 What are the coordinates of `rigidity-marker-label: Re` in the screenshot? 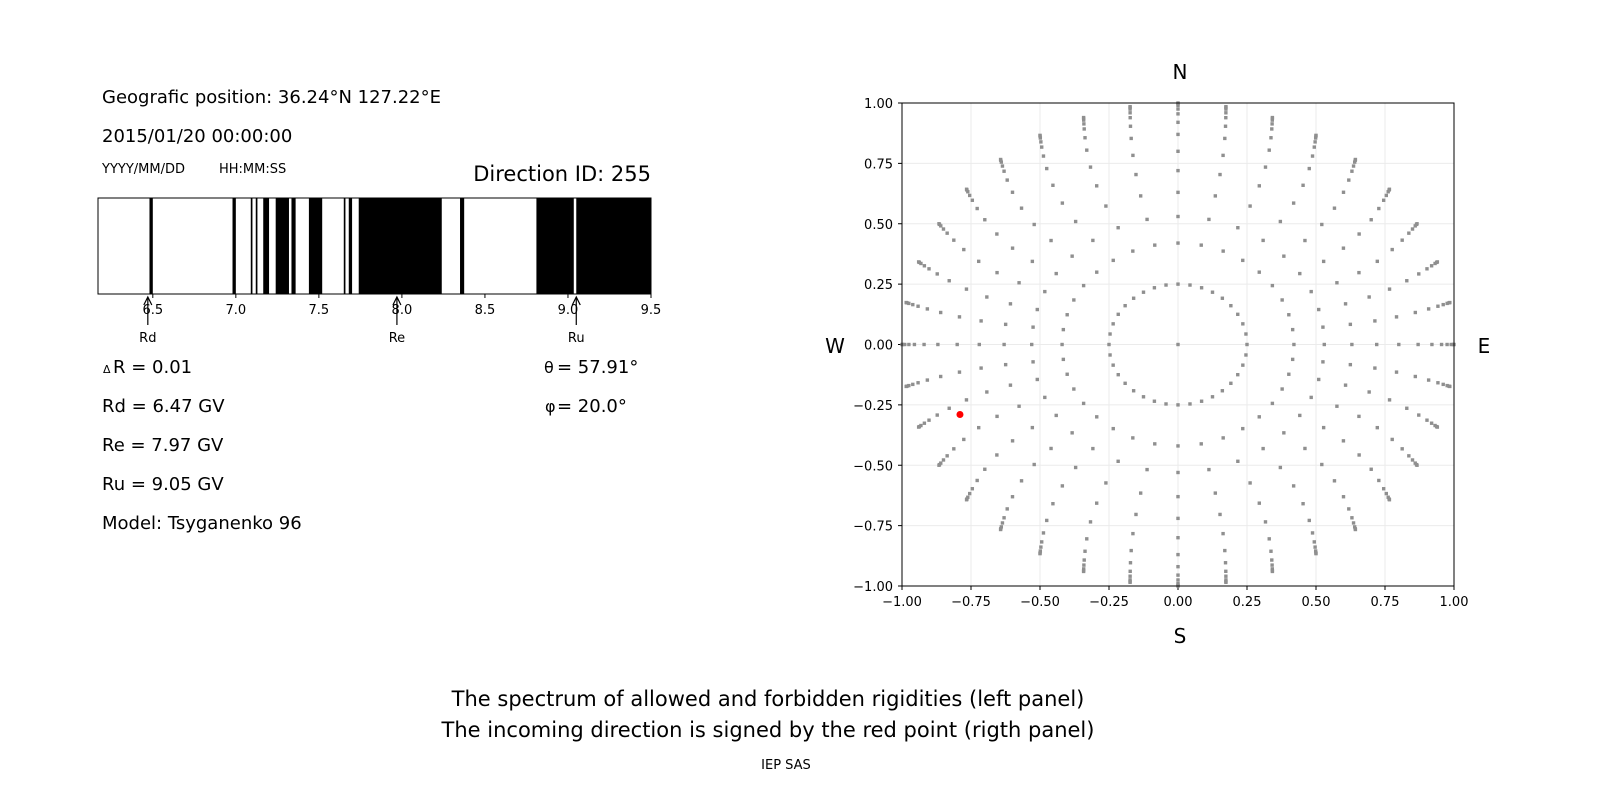 It's located at (397, 338).